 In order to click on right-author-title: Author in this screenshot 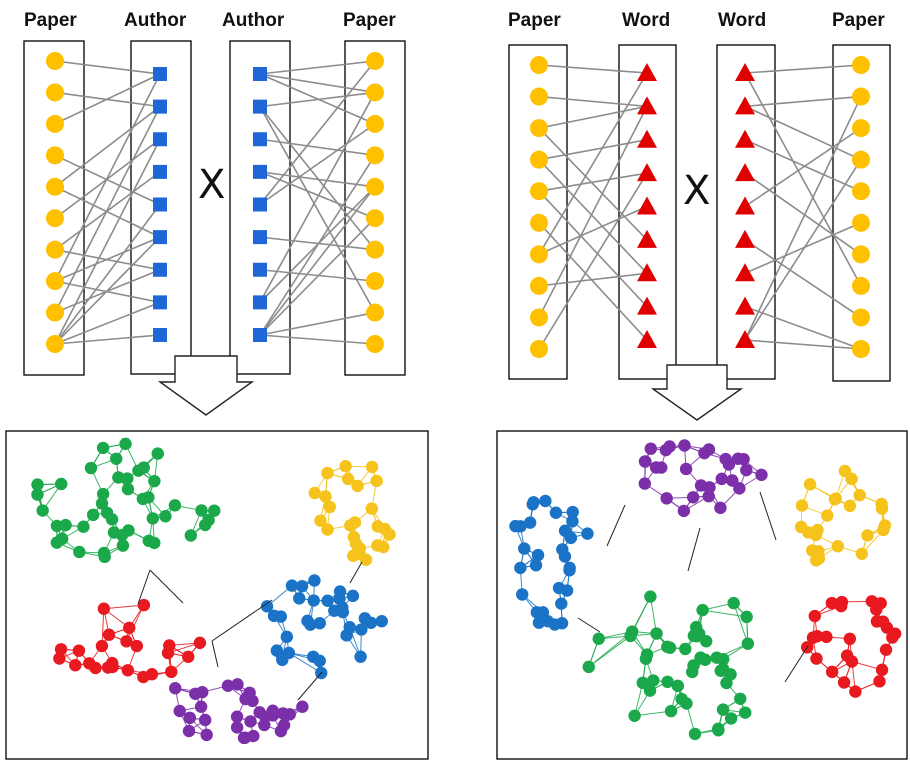, I will do `click(253, 20)`.